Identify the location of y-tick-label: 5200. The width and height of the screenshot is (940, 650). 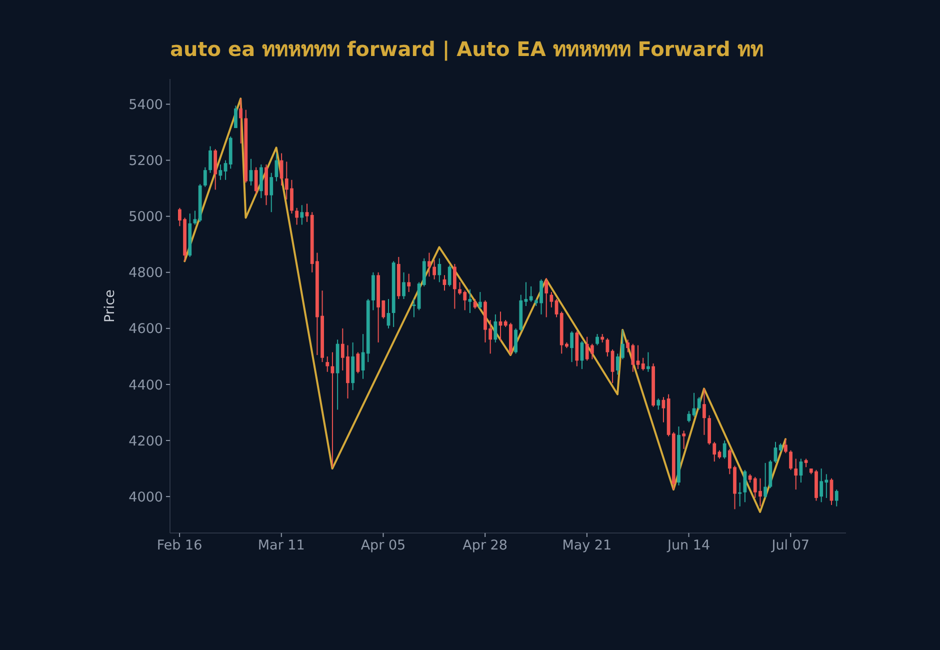
(145, 161).